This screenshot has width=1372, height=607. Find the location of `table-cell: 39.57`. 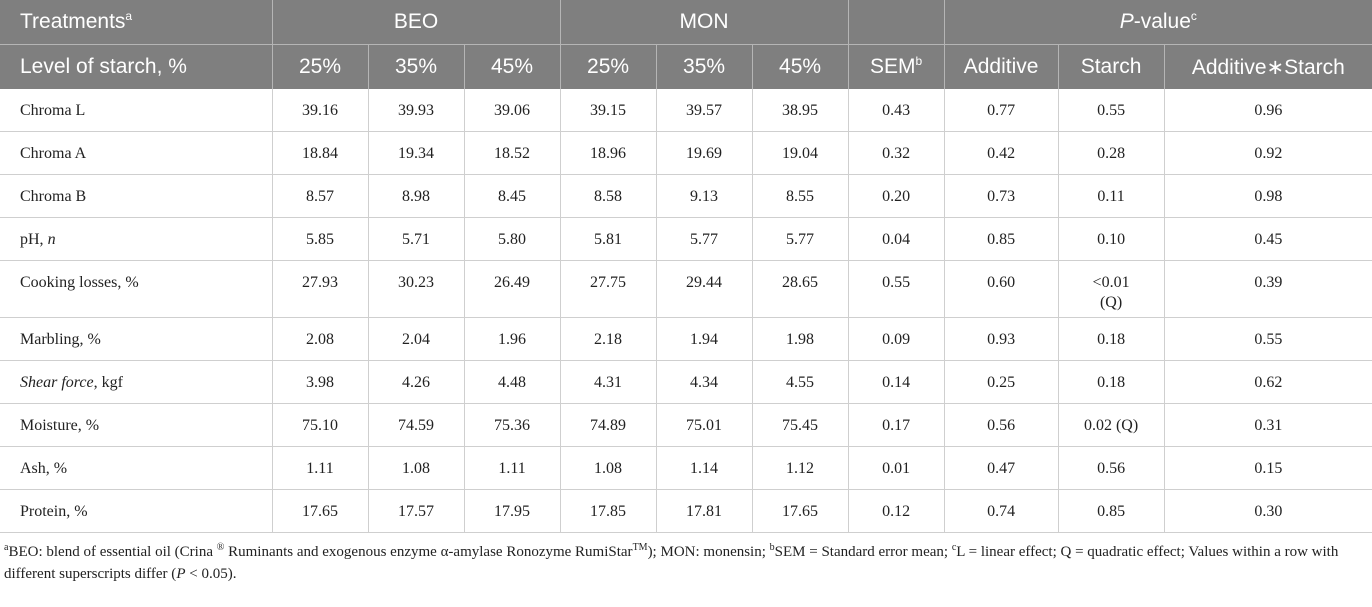

table-cell: 39.57 is located at coordinates (704, 110).